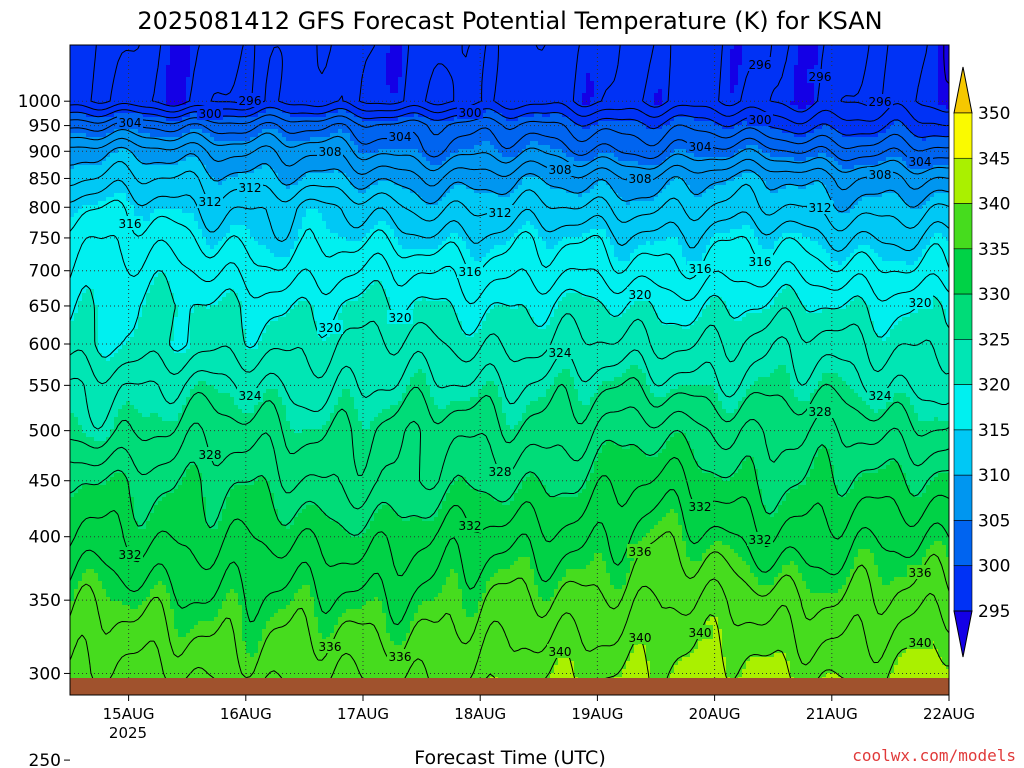 The width and height of the screenshot is (1024, 768). I want to click on contour-label: 308, so click(560, 170).